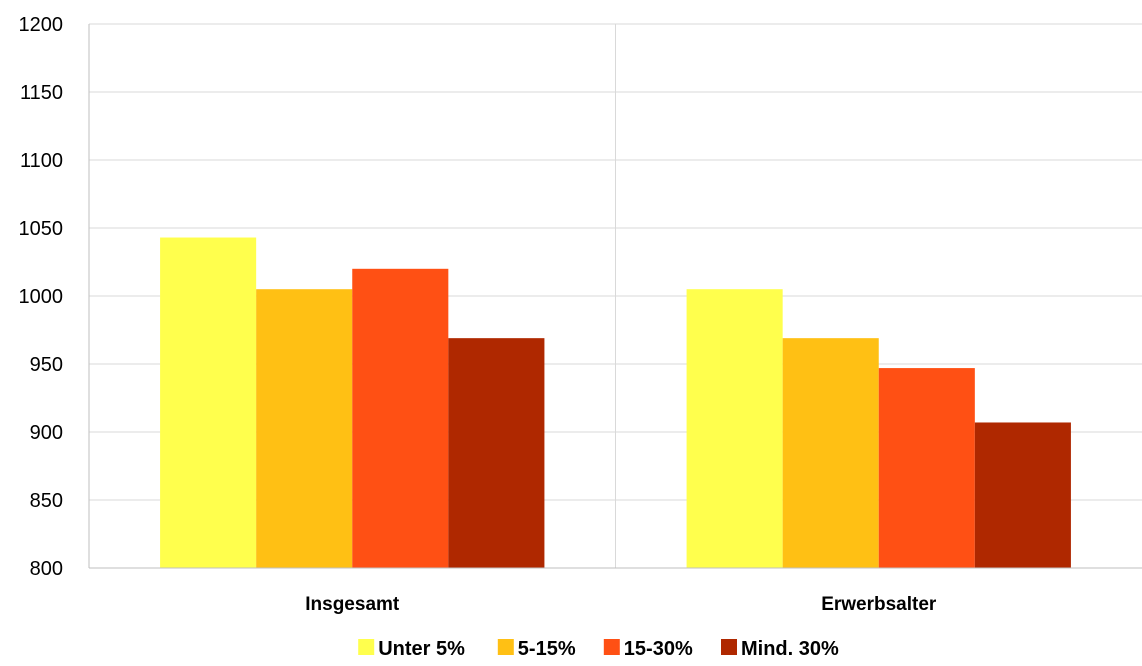  What do you see at coordinates (879, 604) in the screenshot?
I see `x-category-label: Erwerbsalter` at bounding box center [879, 604].